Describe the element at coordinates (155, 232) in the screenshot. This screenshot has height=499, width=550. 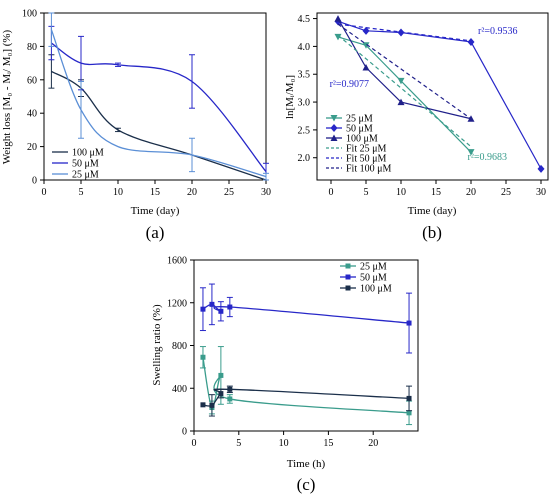
I see `panel-label: (a)` at that location.